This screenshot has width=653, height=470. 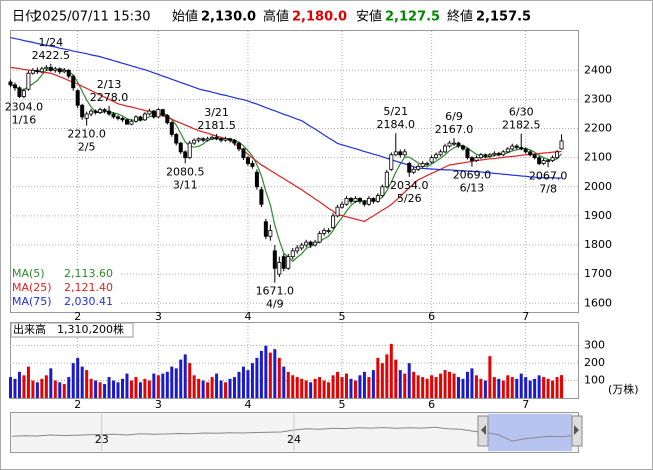 What do you see at coordinates (598, 244) in the screenshot?
I see `y-tick-label: 1800` at bounding box center [598, 244].